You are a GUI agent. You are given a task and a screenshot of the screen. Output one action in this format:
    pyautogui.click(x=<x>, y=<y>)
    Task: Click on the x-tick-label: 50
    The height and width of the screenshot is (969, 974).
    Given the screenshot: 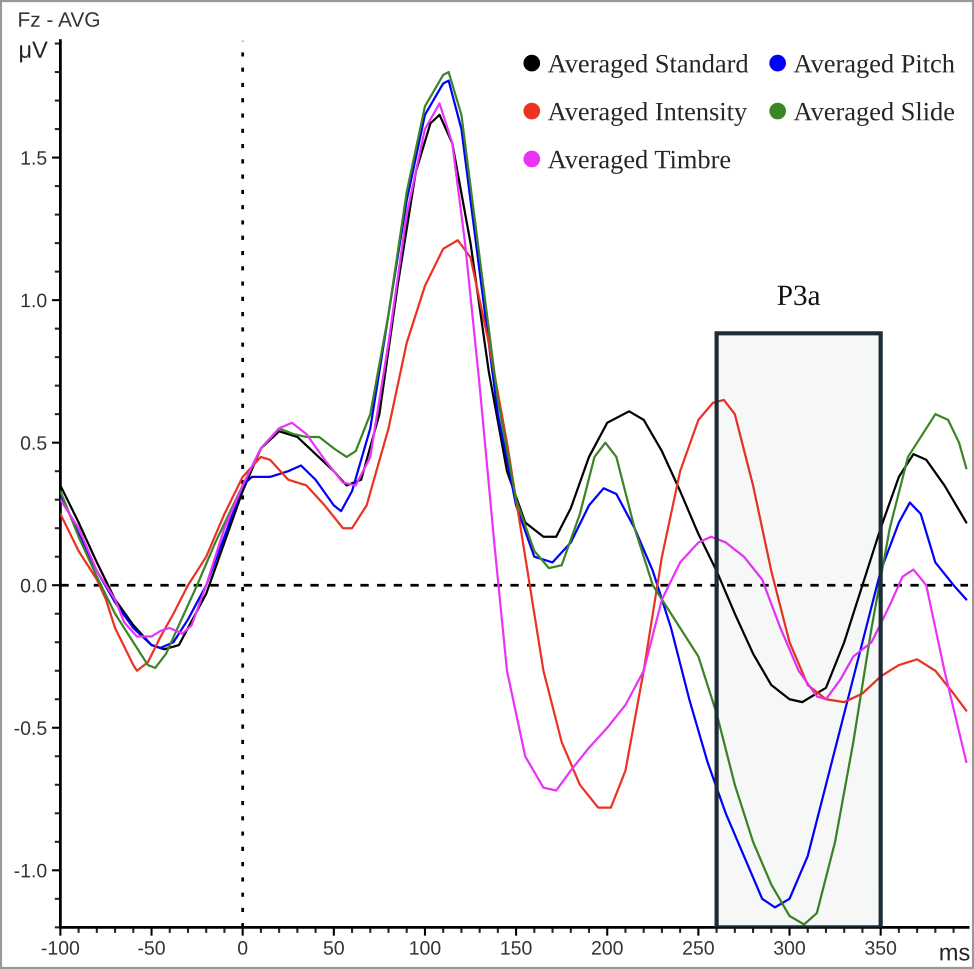 What is the action you would take?
    pyautogui.click(x=334, y=948)
    